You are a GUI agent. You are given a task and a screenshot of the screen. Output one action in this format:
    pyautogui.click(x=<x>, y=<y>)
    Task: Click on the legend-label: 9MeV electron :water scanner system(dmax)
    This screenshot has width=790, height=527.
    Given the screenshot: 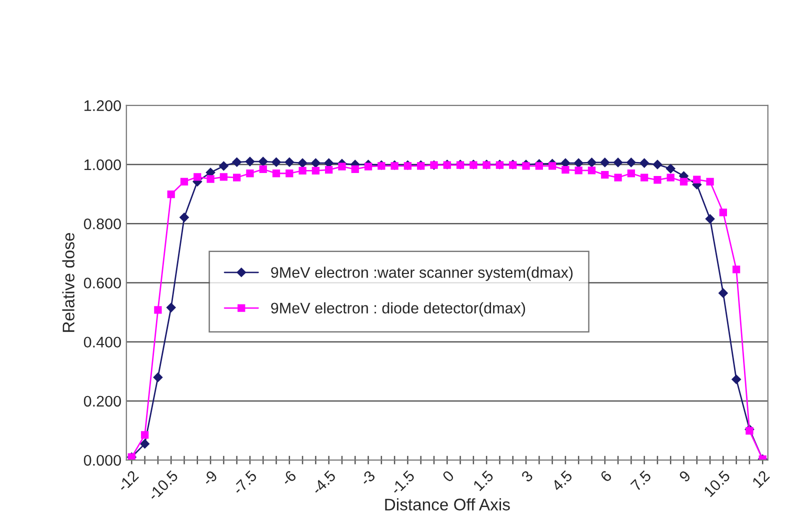 What is the action you would take?
    pyautogui.click(x=422, y=273)
    